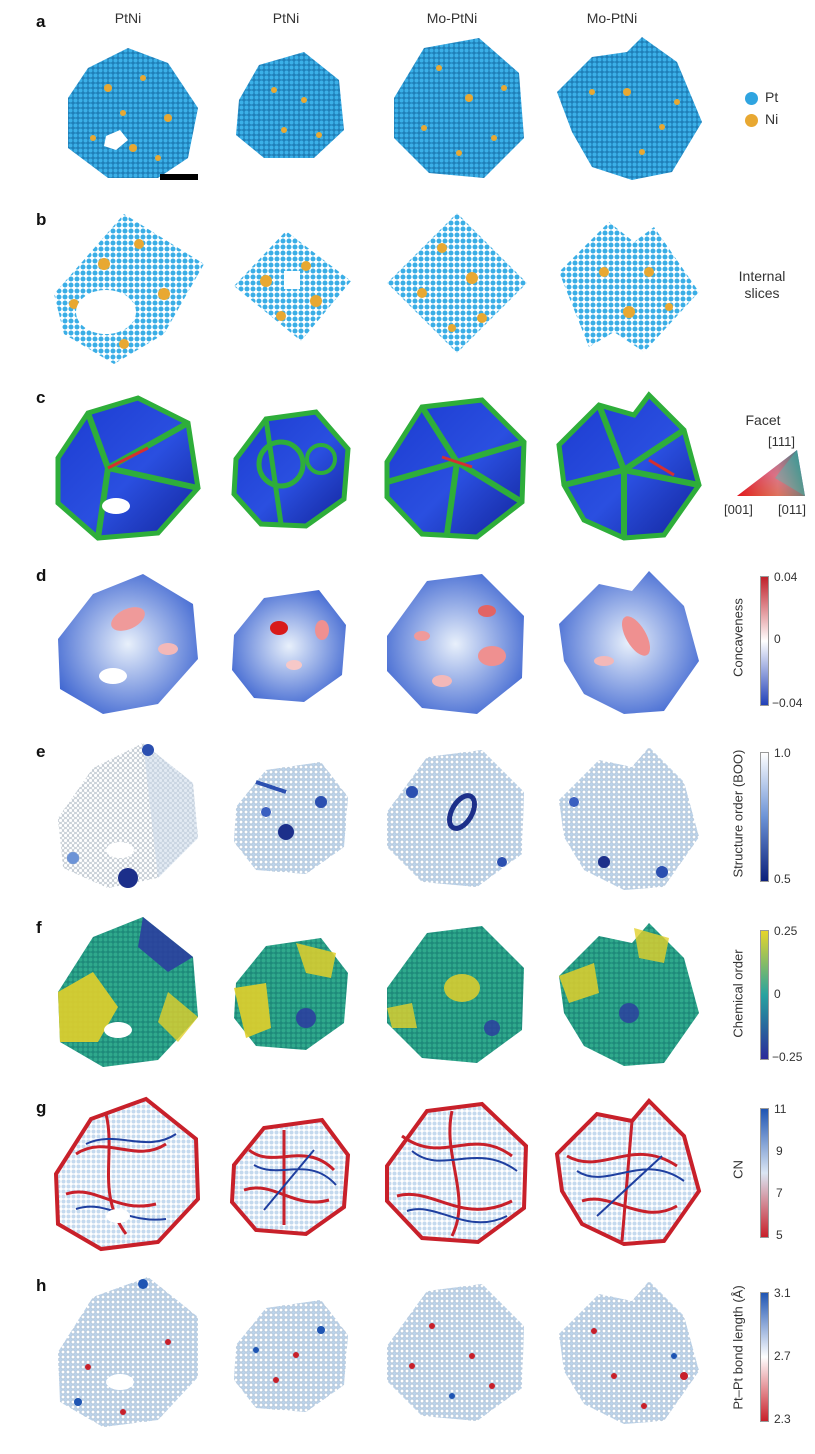 The image size is (815, 1454). What do you see at coordinates (41, 1285) in the screenshot?
I see `row-letter-h: h` at bounding box center [41, 1285].